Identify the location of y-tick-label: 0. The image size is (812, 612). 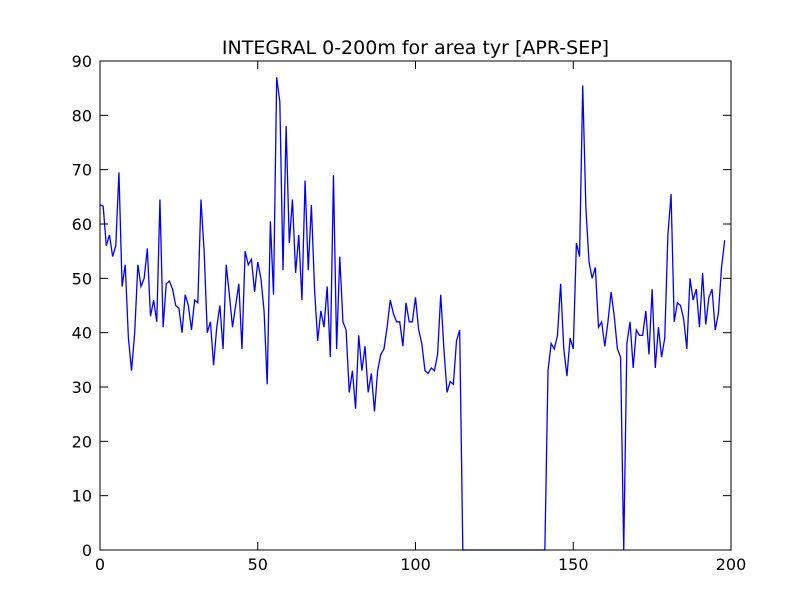
(87, 550).